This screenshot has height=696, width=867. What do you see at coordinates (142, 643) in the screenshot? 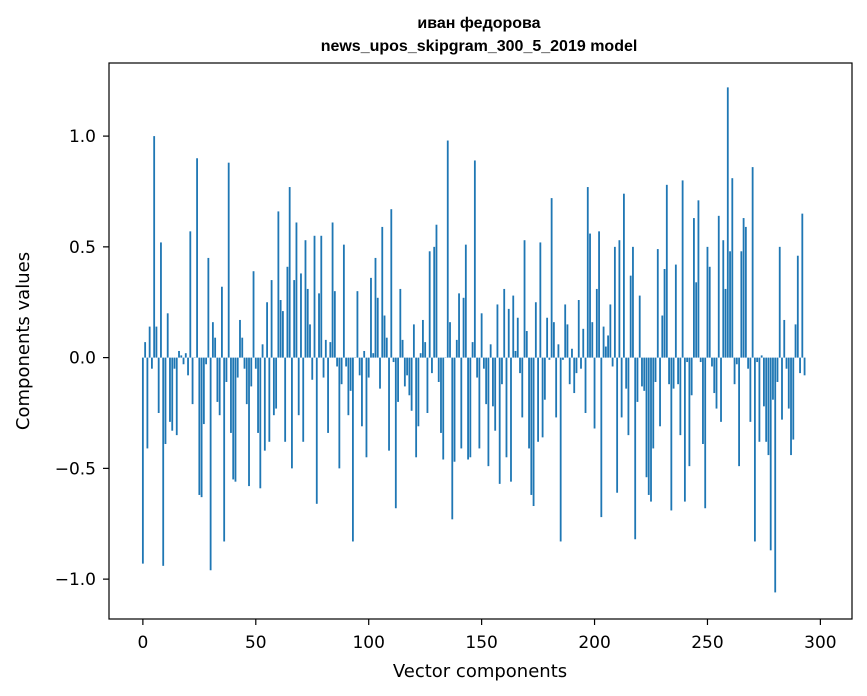
I see `x-tick-label: 0` at bounding box center [142, 643].